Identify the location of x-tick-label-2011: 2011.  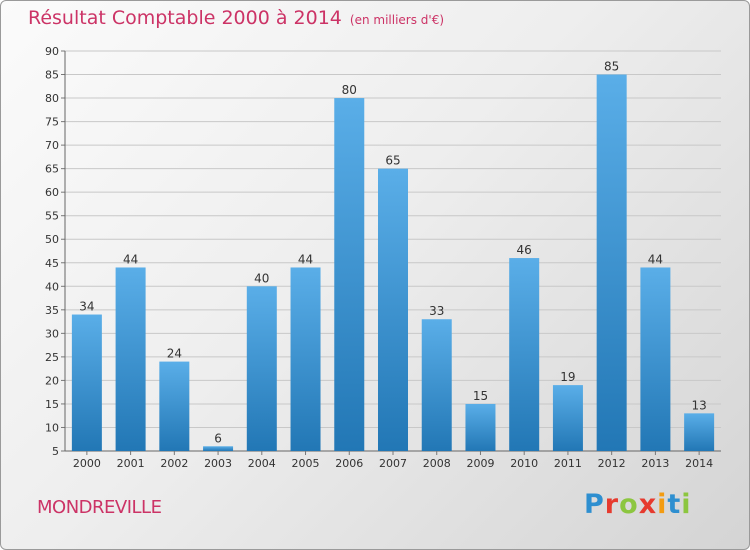
(568, 463).